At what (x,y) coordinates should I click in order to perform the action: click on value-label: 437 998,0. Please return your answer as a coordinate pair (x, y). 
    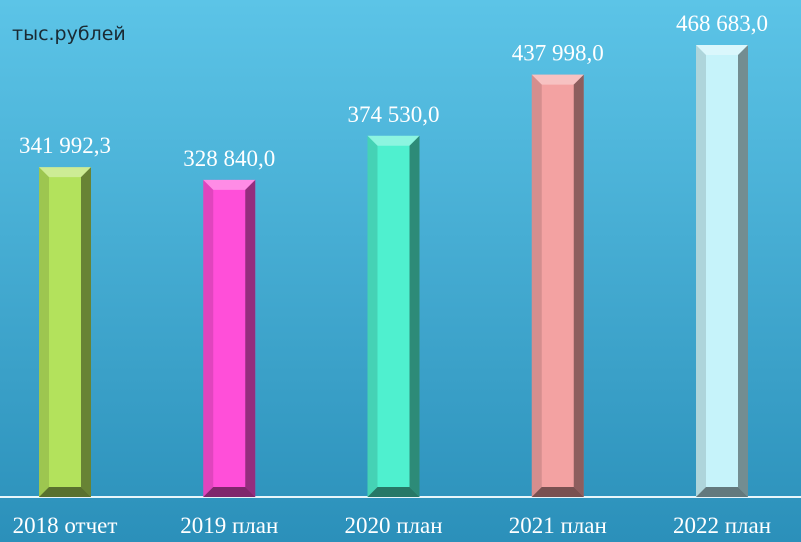
    Looking at the image, I should click on (558, 53).